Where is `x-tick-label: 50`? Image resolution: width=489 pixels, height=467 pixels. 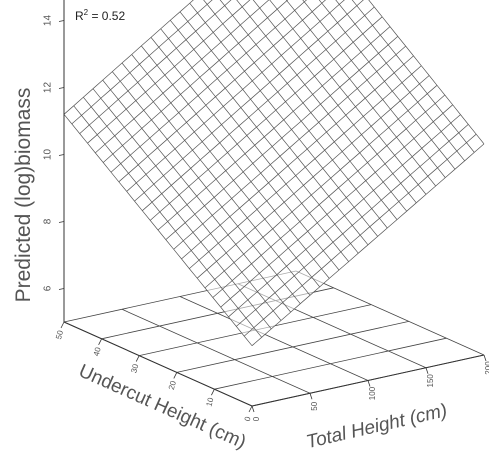
x-tick-label: 50 is located at coordinates (314, 405).